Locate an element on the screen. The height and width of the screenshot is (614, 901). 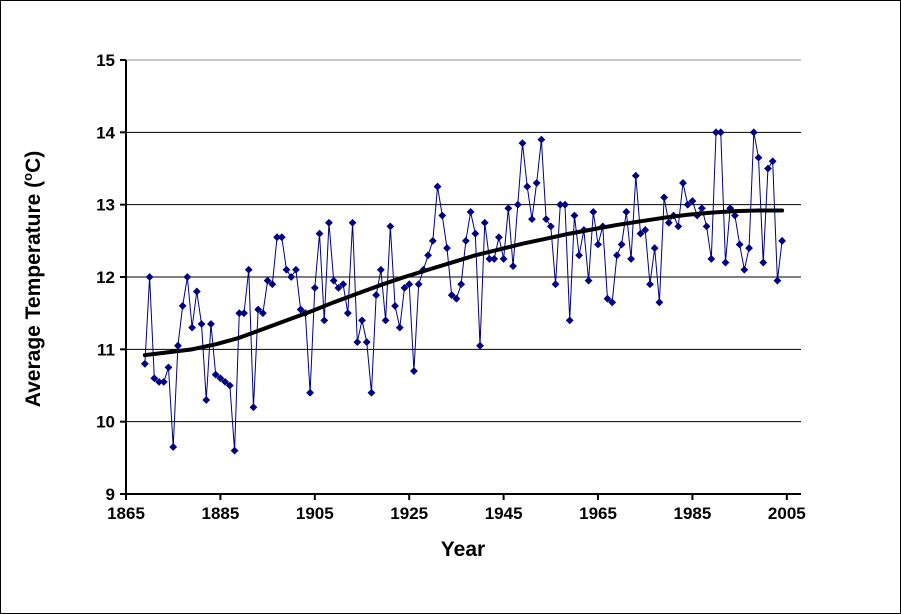
degree-superscript: o is located at coordinates (27, 176).